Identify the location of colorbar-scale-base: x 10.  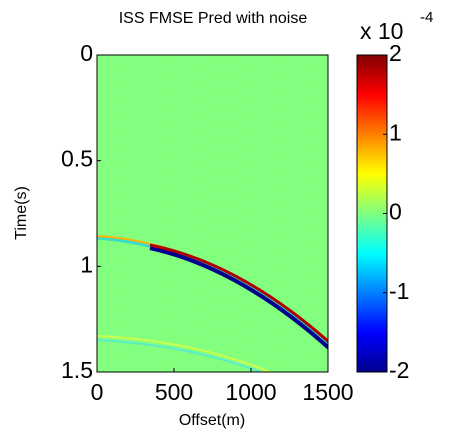
(381, 31).